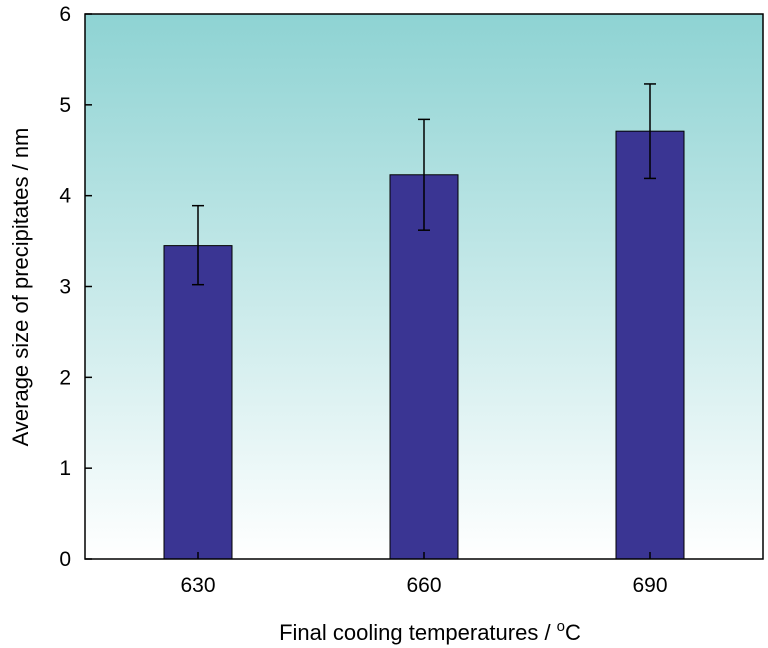 Image resolution: width=768 pixels, height=648 pixels. What do you see at coordinates (197, 585) in the screenshot?
I see `x-tick-label: 630` at bounding box center [197, 585].